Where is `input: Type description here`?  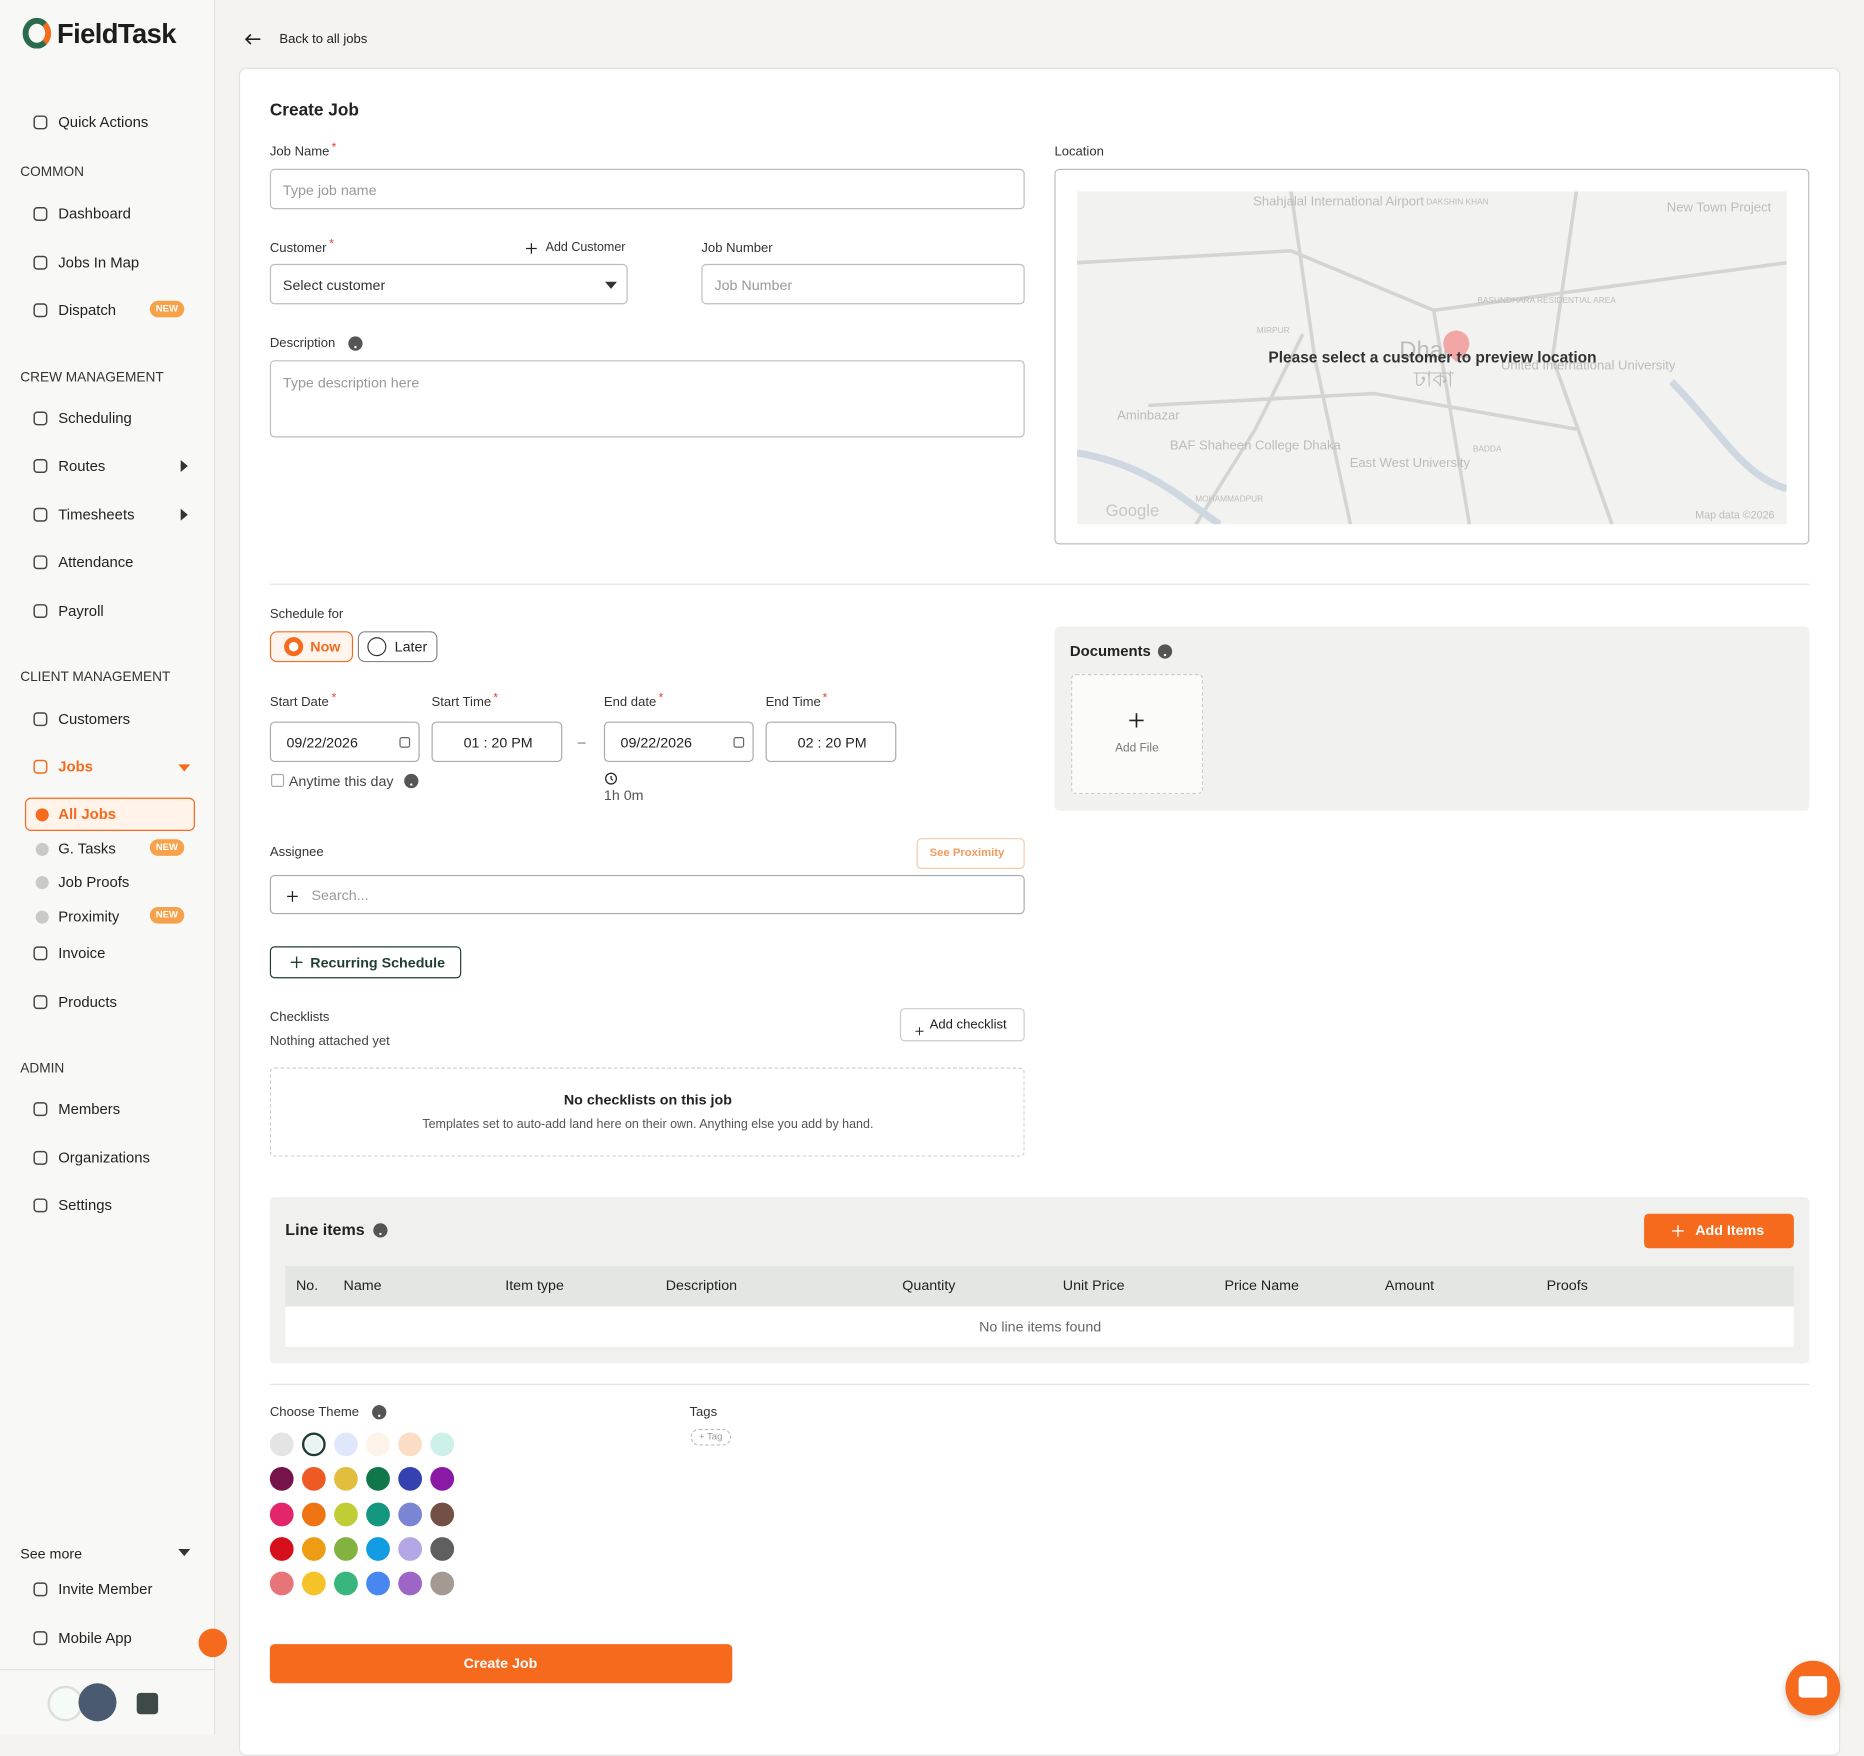 input: Type description here is located at coordinates (647, 399).